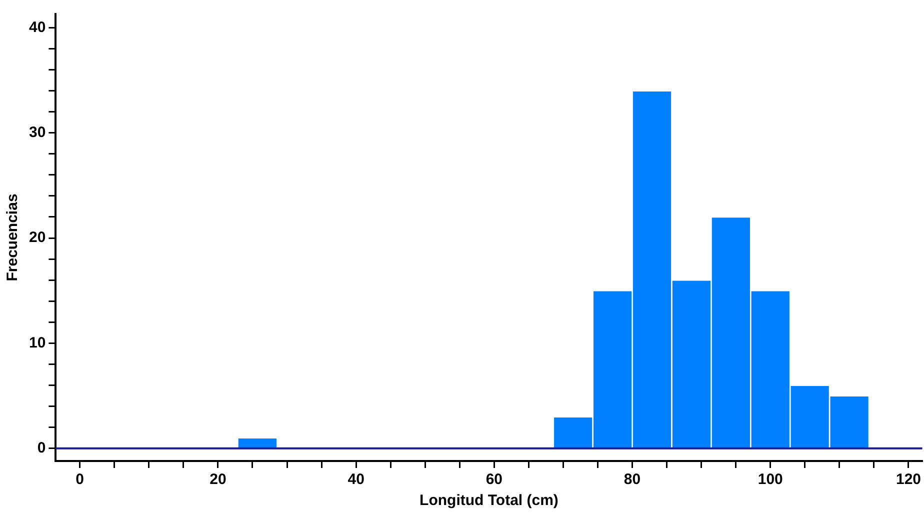 This screenshot has width=924, height=514. What do you see at coordinates (632, 479) in the screenshot?
I see `x-tick-label: 80` at bounding box center [632, 479].